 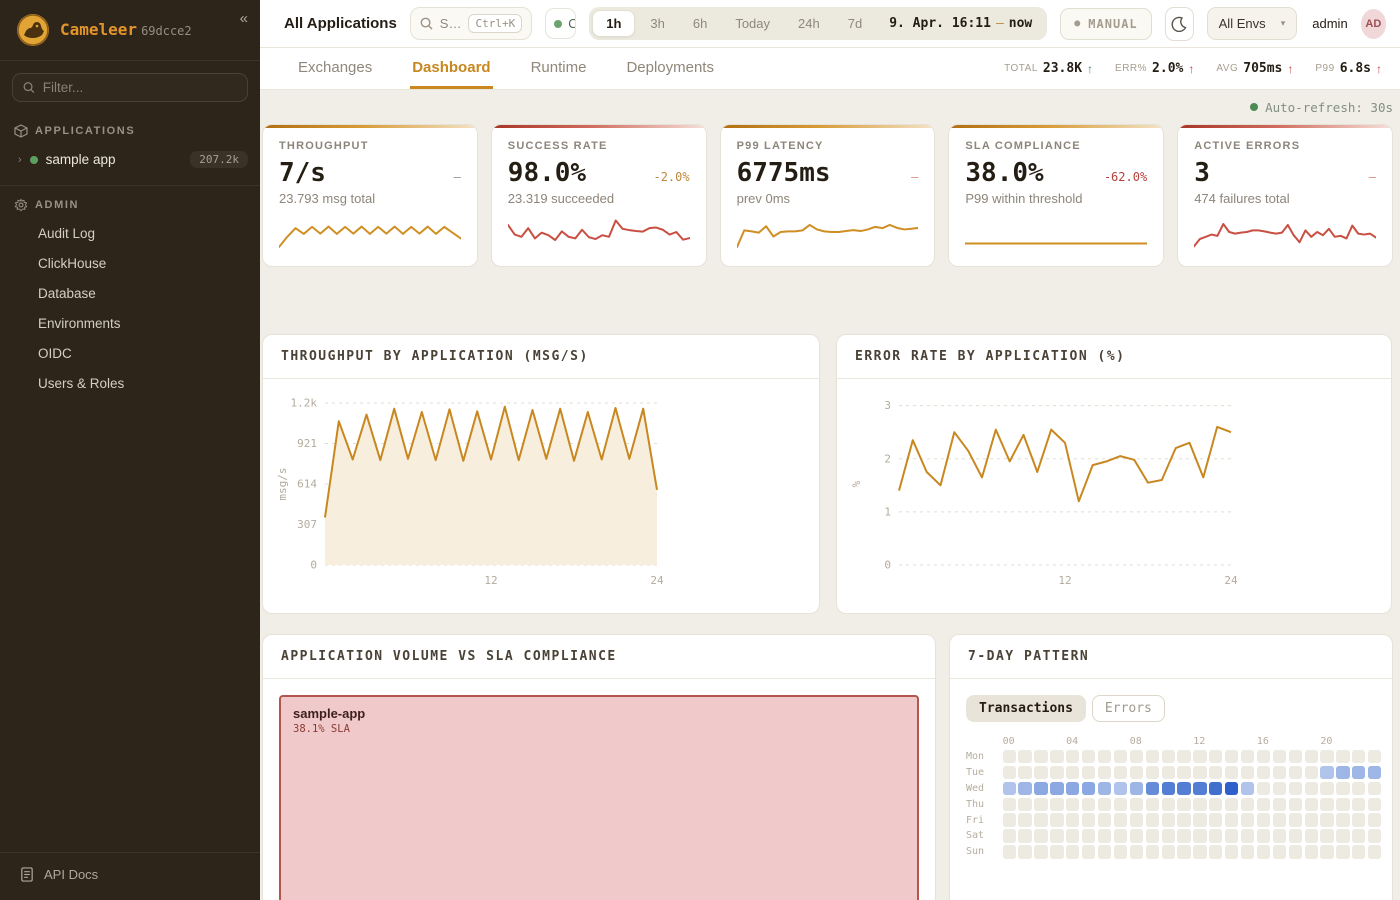 I want to click on kpi-delta: –, so click(x=915, y=177).